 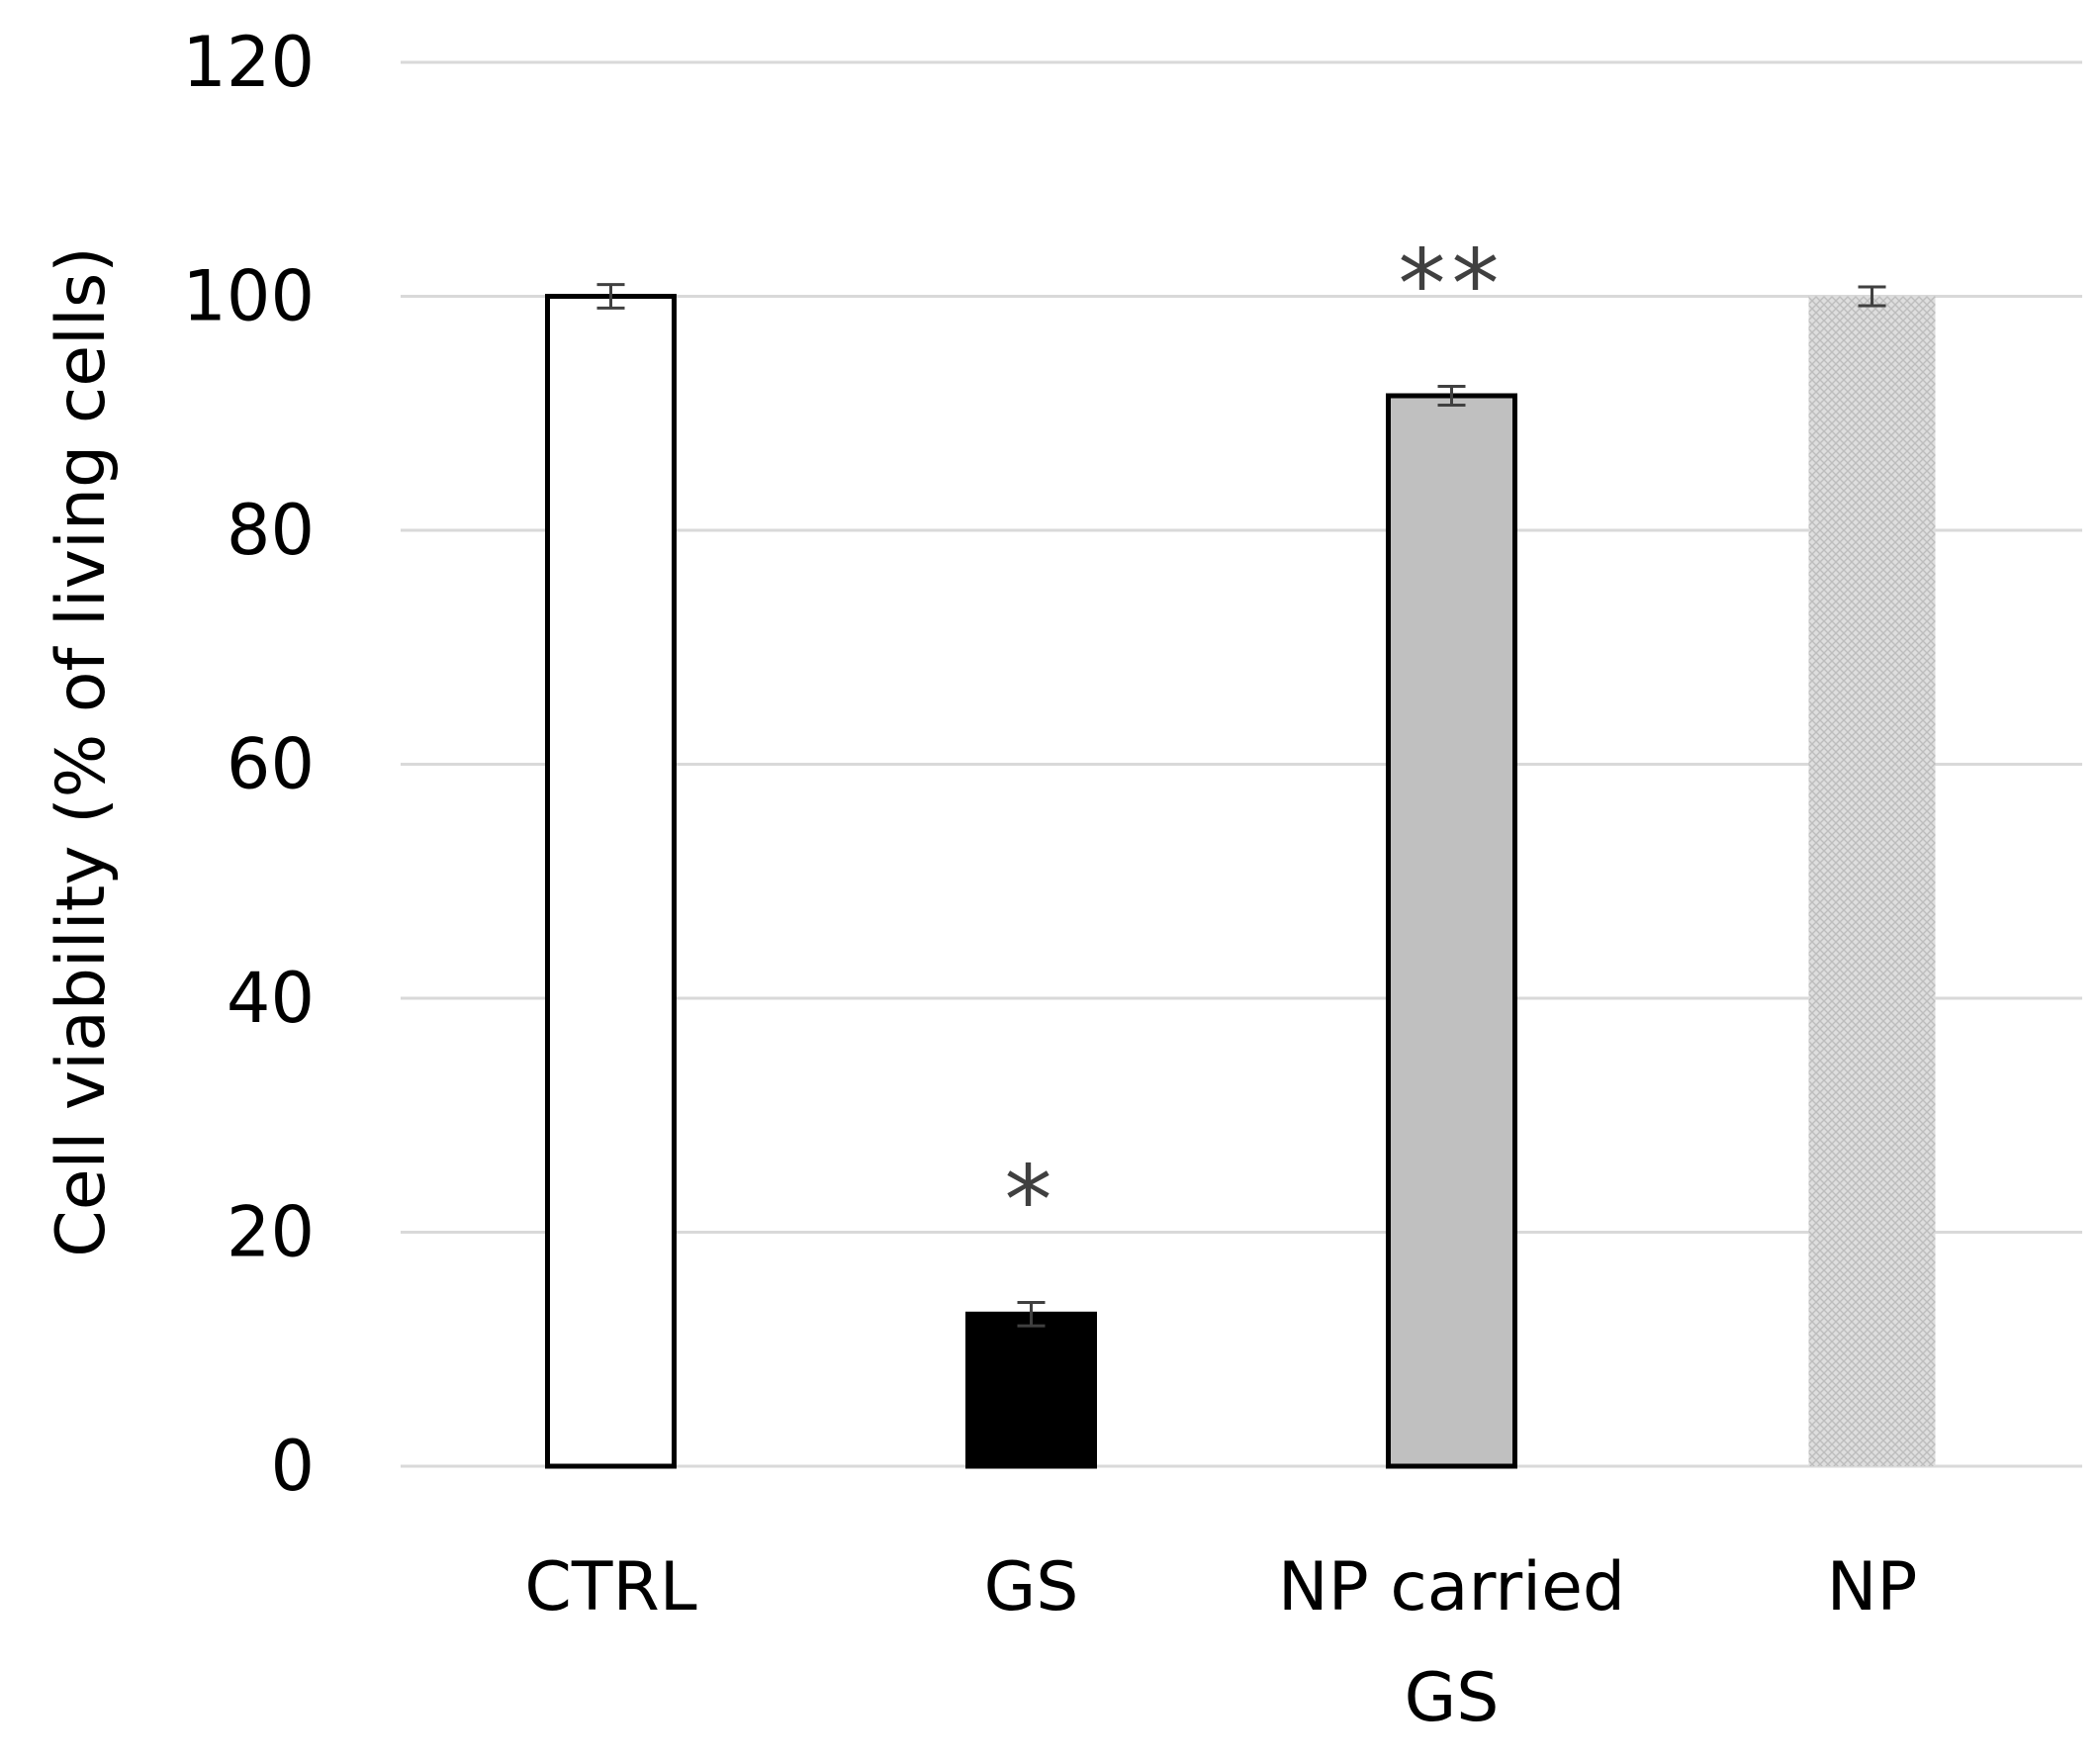 What do you see at coordinates (293, 1466) in the screenshot?
I see `y-tick-label: 0` at bounding box center [293, 1466].